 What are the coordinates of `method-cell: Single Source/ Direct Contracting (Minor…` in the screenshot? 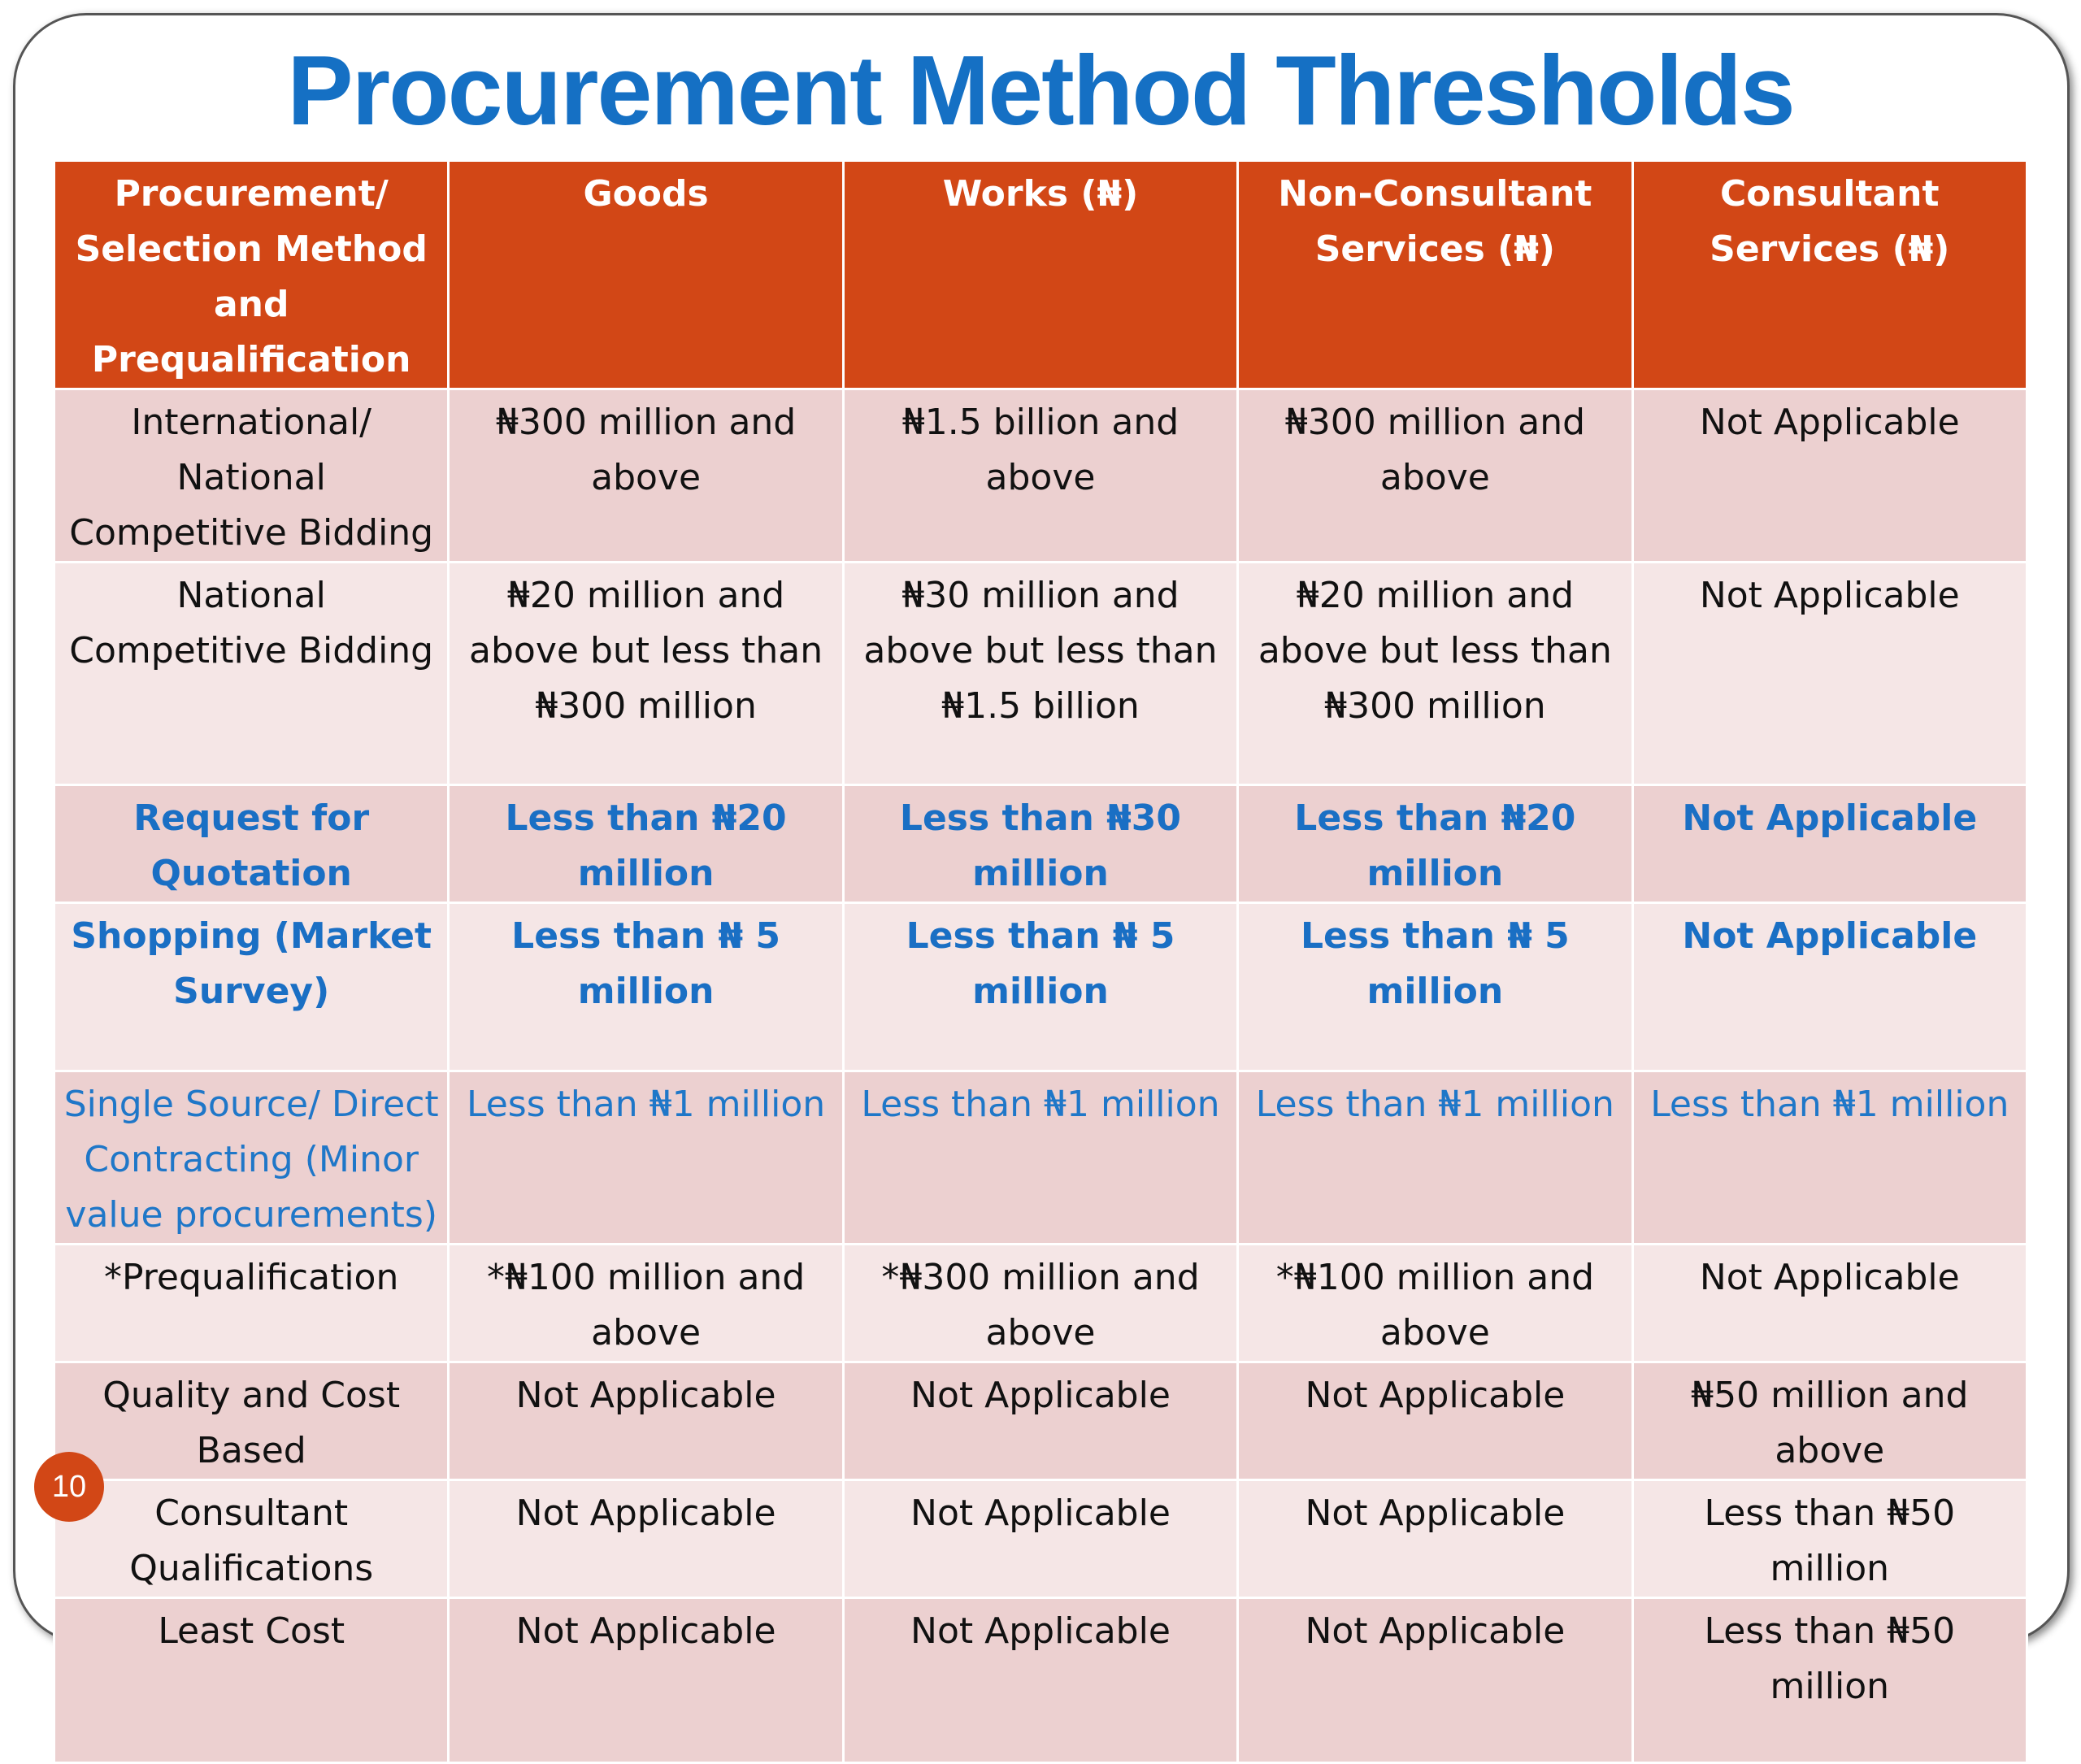 It's located at (251, 1157).